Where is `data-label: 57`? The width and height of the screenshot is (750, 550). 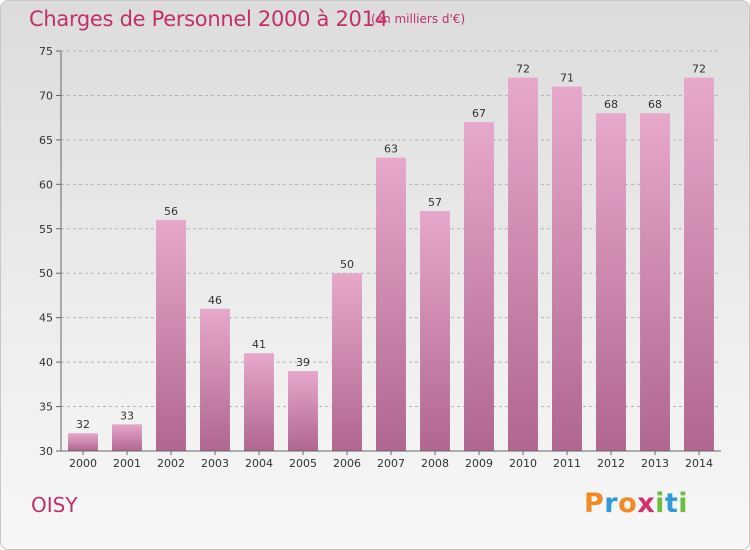 data-label: 57 is located at coordinates (435, 202).